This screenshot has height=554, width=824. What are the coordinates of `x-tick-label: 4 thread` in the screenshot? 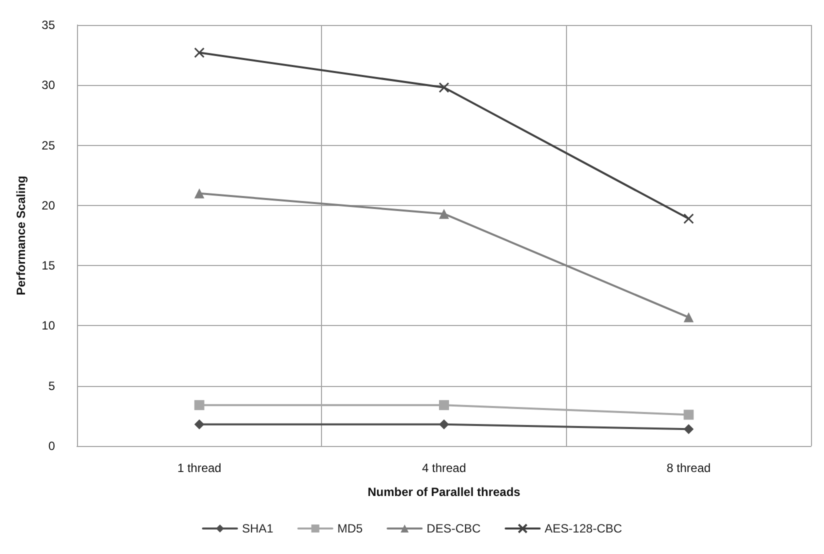 It's located at (444, 468).